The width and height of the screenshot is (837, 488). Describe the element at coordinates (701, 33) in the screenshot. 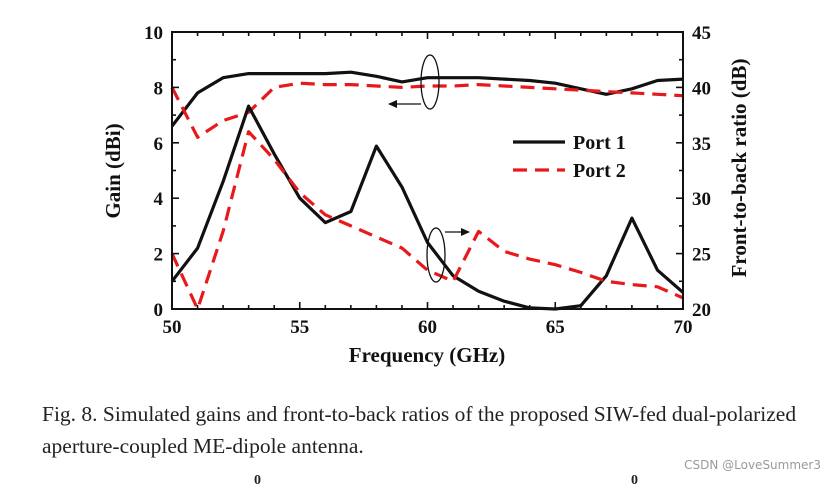

I see `y-right-tick-label: 45` at that location.